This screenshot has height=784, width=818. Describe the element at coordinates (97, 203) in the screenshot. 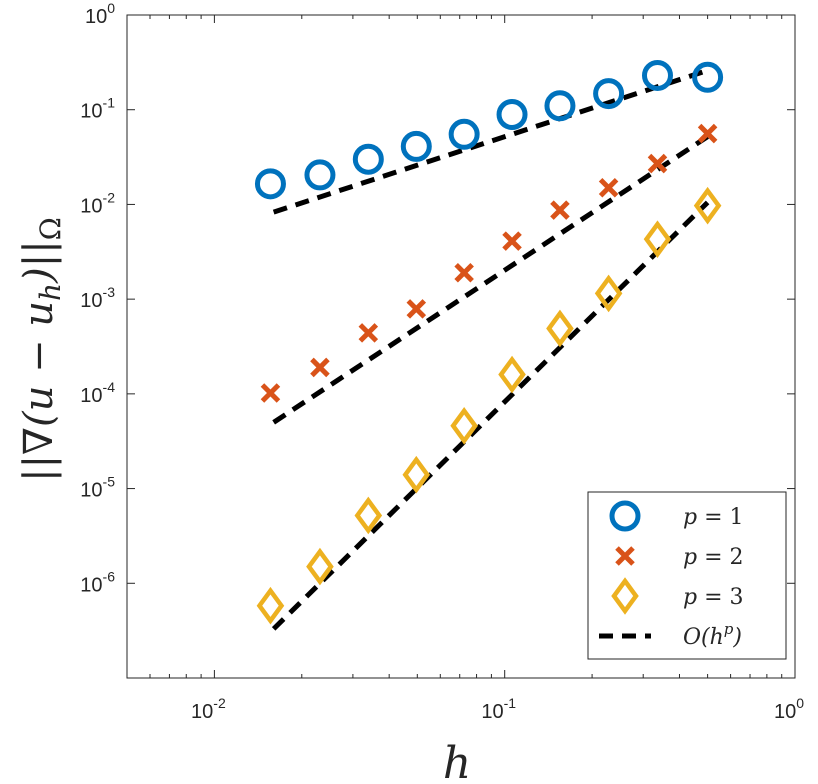

I see `y-tick-label-5: 10⁻²` at that location.